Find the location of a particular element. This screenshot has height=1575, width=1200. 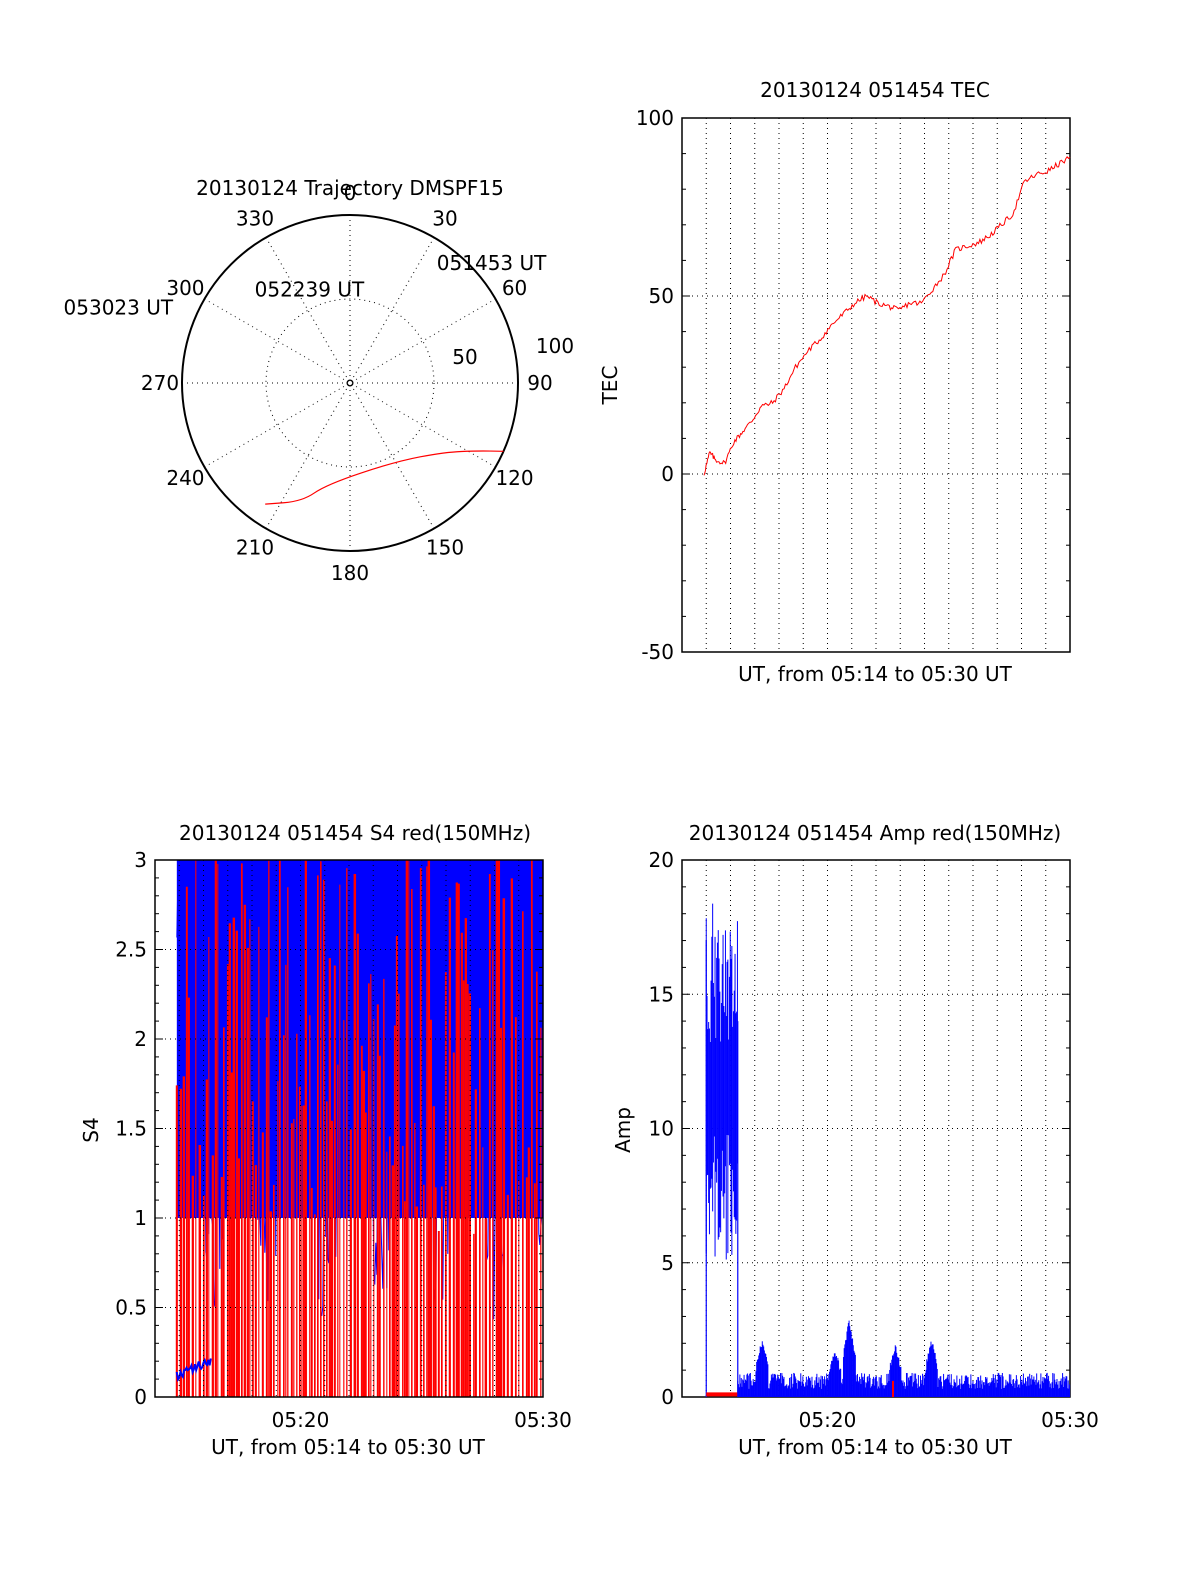

y-tick-label: 50 is located at coordinates (661, 296).